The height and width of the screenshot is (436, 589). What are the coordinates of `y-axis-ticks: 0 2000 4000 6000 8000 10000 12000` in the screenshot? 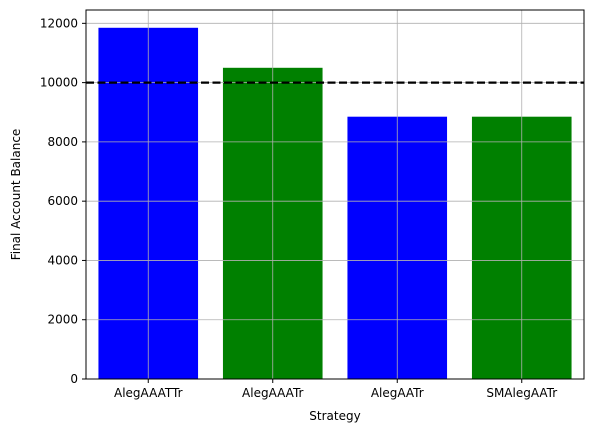 It's located at (63, 201).